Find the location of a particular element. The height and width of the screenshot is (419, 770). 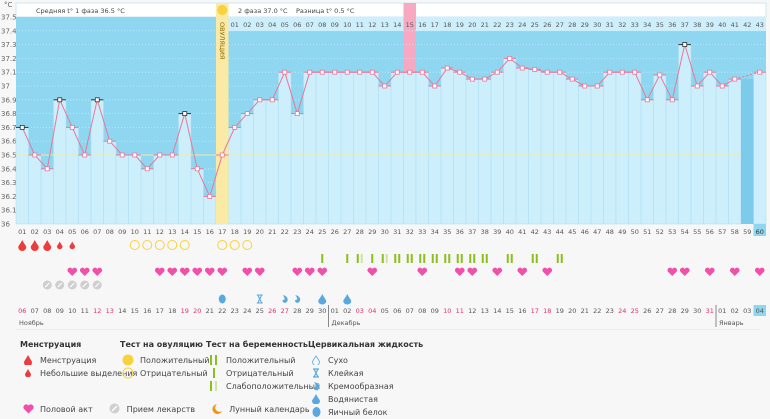

legend-title: Цервикальная жидкость is located at coordinates (366, 344).